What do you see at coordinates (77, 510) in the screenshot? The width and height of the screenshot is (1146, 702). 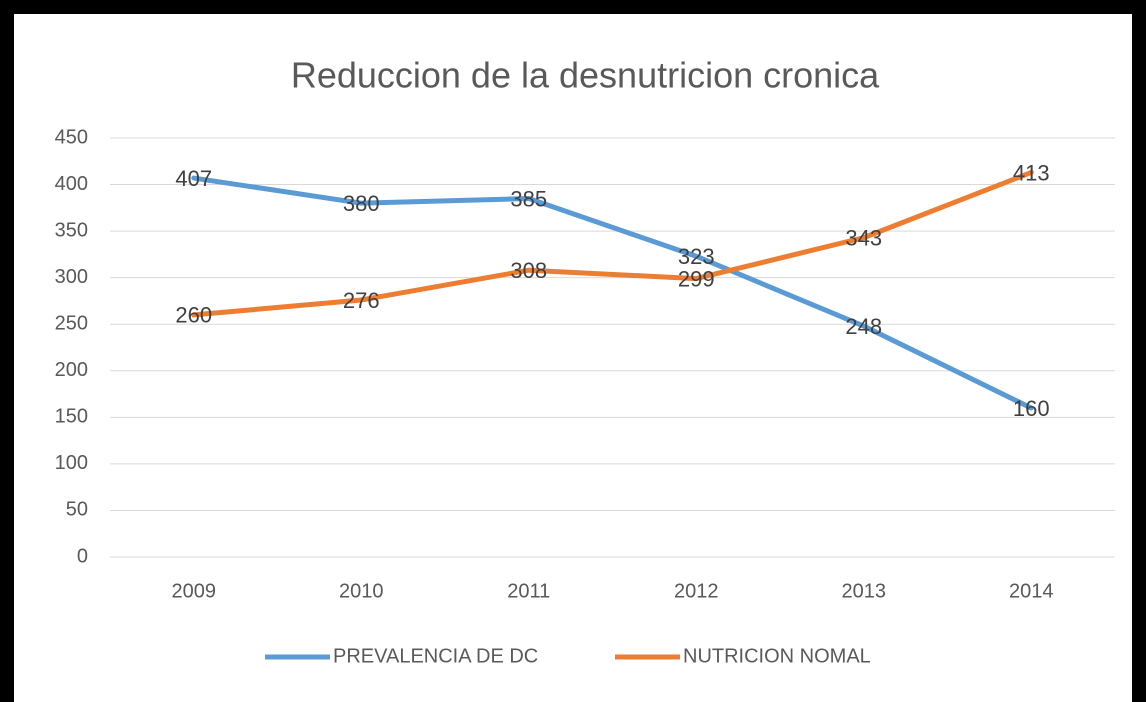 I see `y-tick-label: 50` at bounding box center [77, 510].